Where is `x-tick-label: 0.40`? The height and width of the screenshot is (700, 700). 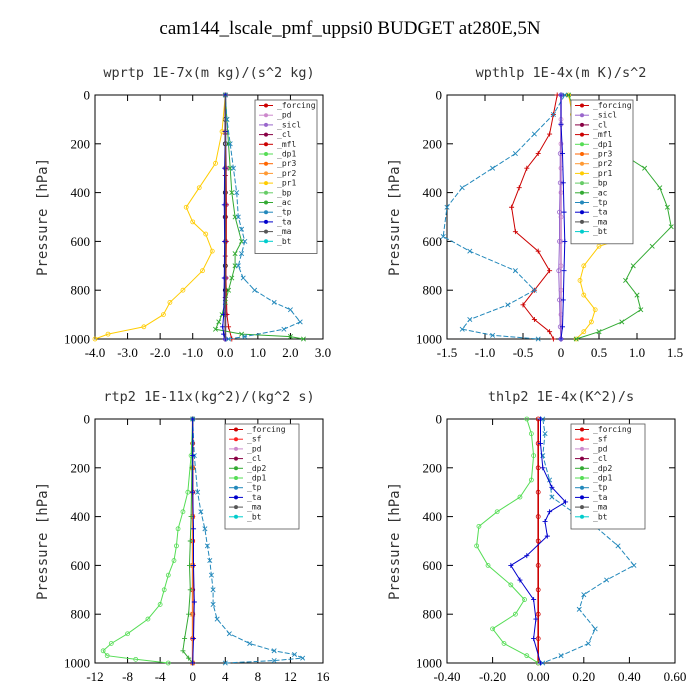 x-tick-label: 0.40 is located at coordinates (629, 676).